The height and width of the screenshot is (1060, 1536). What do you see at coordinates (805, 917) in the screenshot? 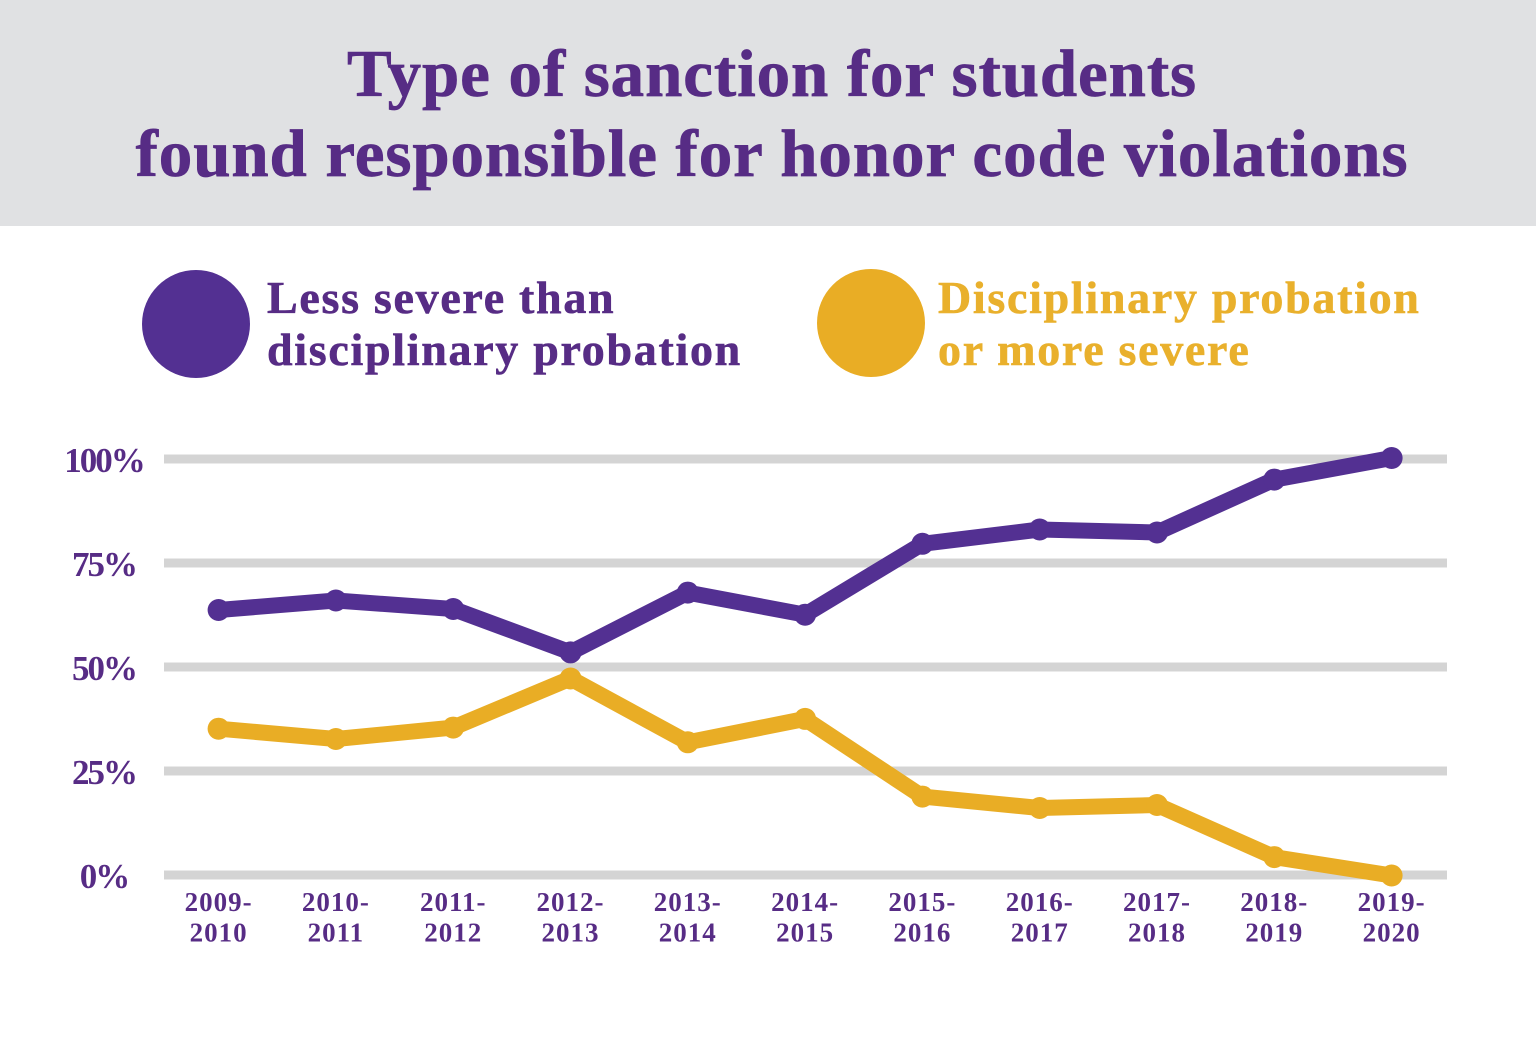
I see `svg-text: 2014-2015` at bounding box center [805, 917].